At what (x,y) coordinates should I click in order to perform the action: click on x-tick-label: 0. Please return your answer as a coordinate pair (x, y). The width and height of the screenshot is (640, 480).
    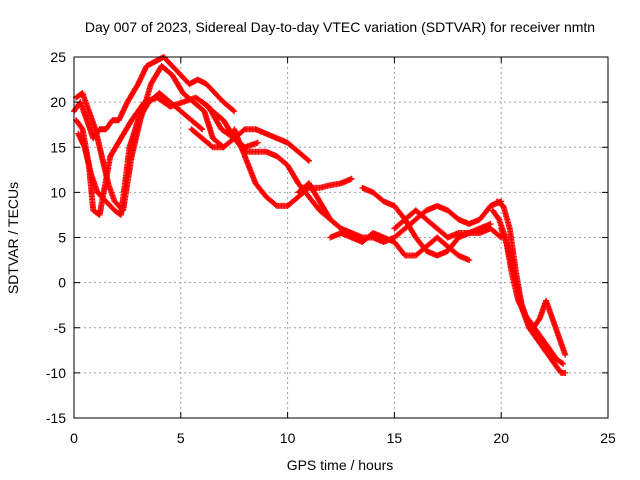
    Looking at the image, I should click on (74, 438).